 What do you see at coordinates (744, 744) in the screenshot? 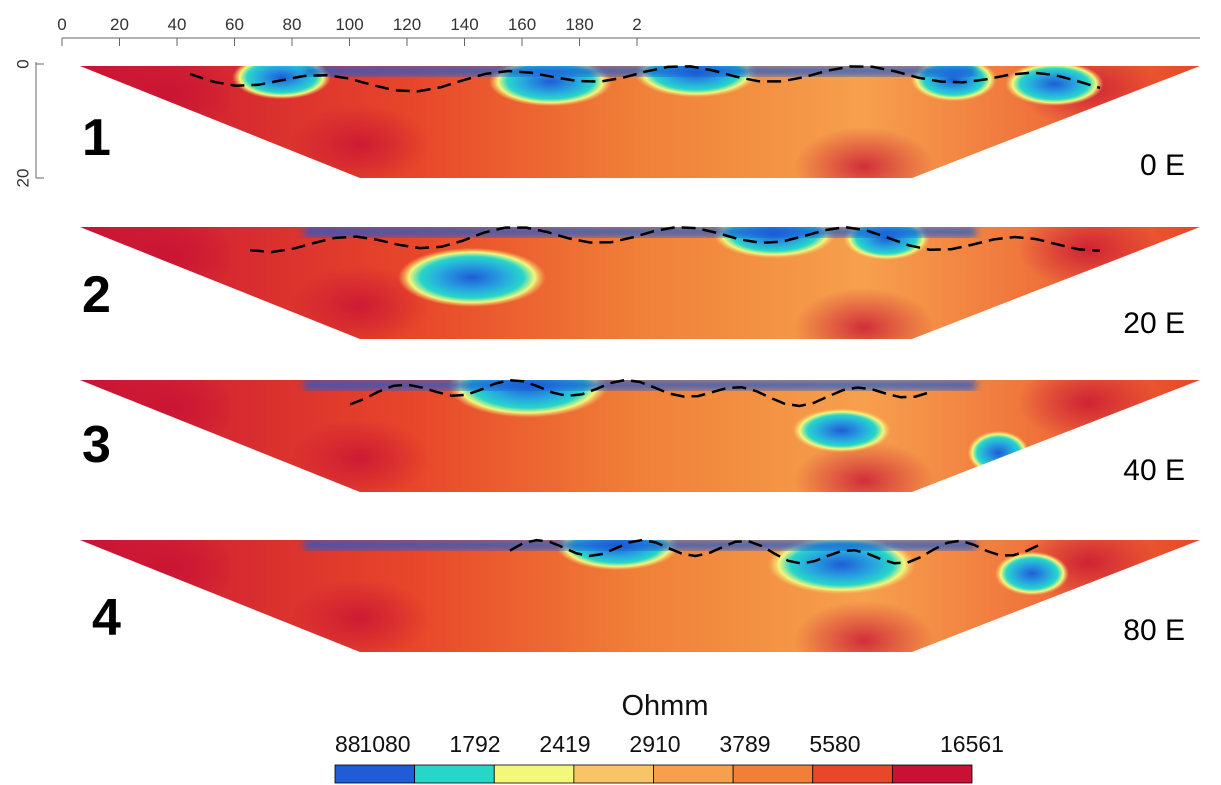
I see `colorbar-label: 3789` at bounding box center [744, 744].